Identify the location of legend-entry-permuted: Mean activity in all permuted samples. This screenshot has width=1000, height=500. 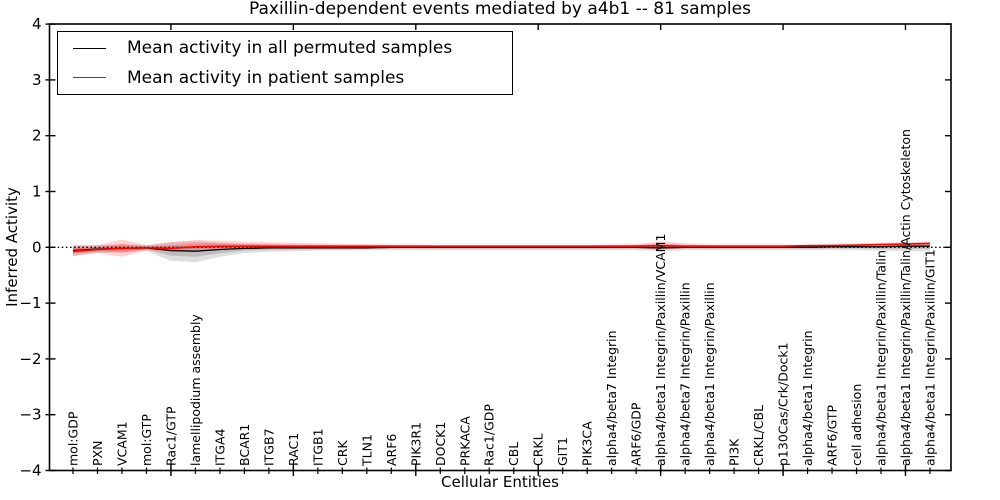
(285, 48).